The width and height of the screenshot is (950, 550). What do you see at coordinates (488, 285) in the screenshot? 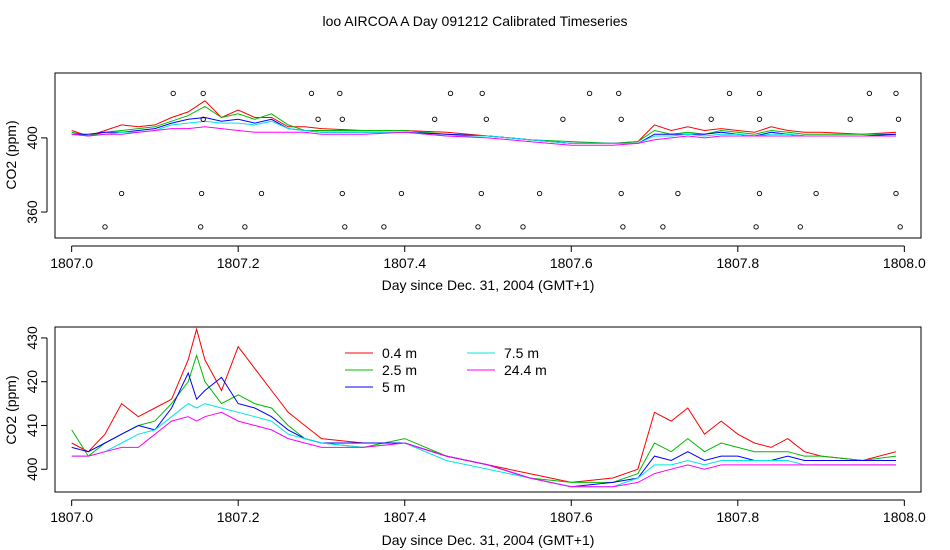
I see `top-x-axis-label: Day since Dec. 31, 2004 (GMT+1)` at bounding box center [488, 285].